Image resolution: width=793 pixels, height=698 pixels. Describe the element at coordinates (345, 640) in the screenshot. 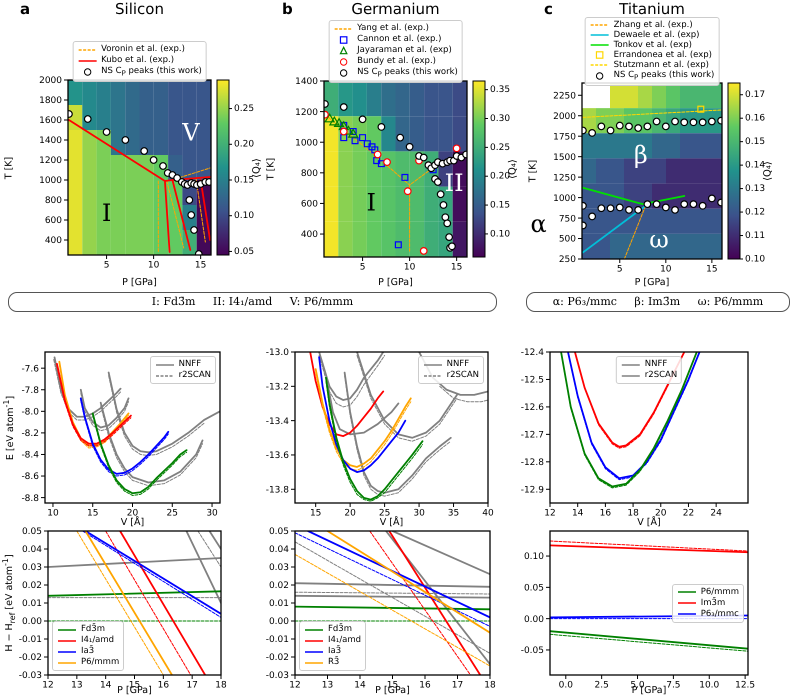

I see `legend-label: I4₁/amd` at that location.